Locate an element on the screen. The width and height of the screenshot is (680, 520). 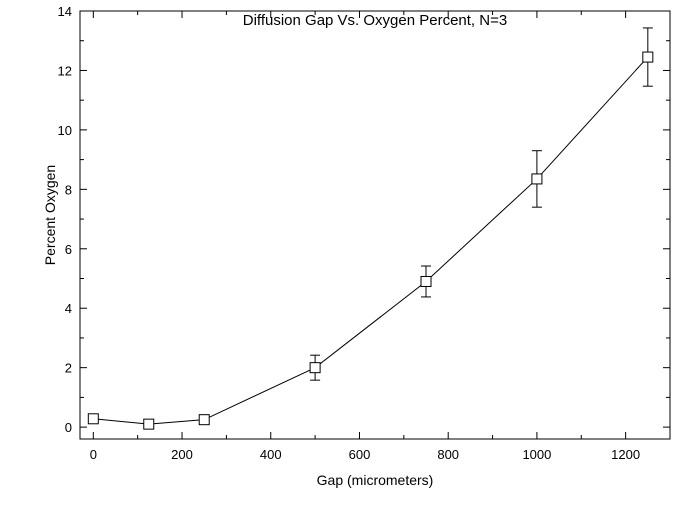
x-tick-label: 0 is located at coordinates (93, 454).